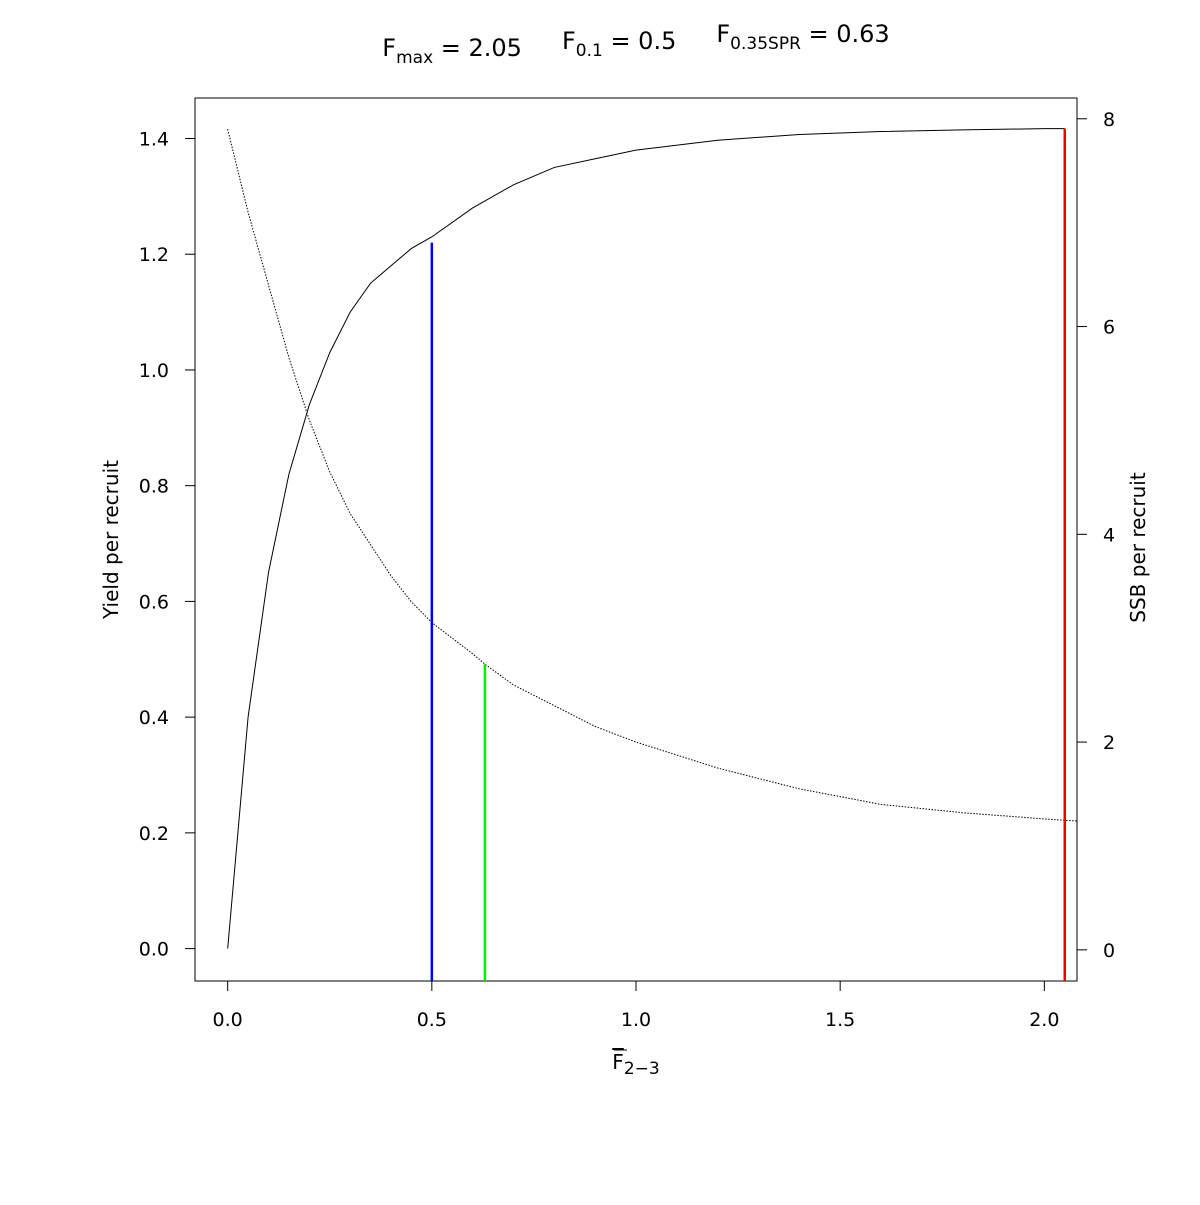 The width and height of the screenshot is (1200, 1205). I want to click on chart-title: Fmax = 2.05 F0.1 = 0.5 F0.35SPR = 0.63, so click(635, 44).